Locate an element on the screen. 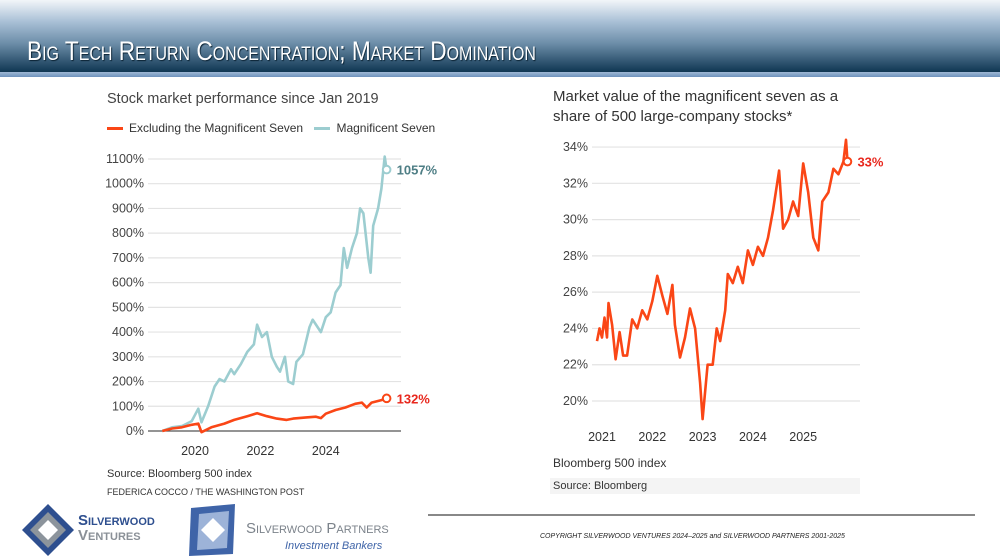  end-value-label: 1057% is located at coordinates (417, 170).